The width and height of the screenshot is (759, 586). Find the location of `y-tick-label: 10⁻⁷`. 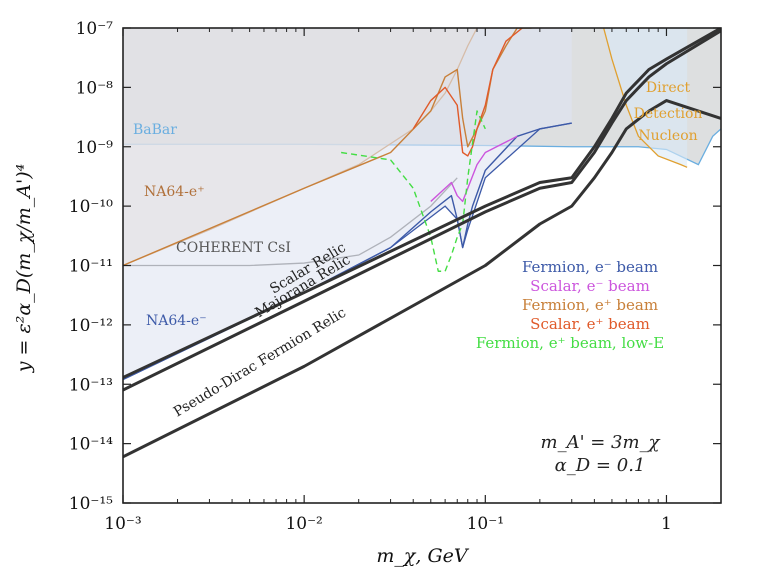

y-tick-label: 10⁻⁷ is located at coordinates (95, 29).